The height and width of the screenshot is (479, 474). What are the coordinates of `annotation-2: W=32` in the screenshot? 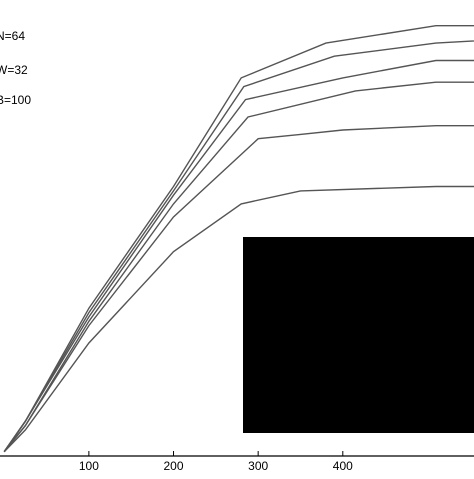 It's located at (14, 70).